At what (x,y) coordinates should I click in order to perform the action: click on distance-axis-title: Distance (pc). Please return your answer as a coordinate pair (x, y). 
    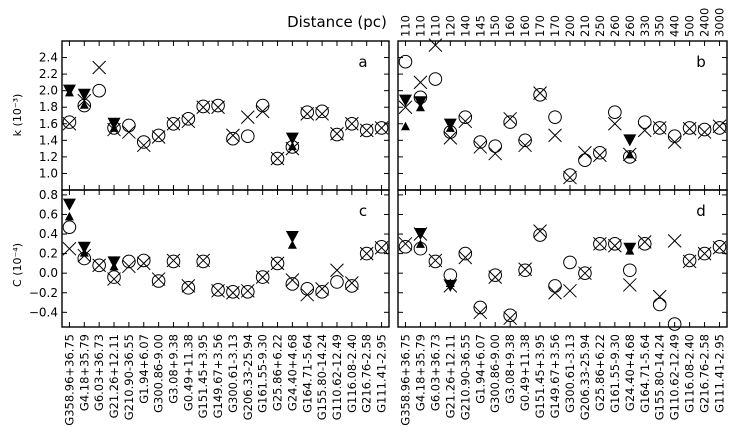
    Looking at the image, I should click on (337, 22).